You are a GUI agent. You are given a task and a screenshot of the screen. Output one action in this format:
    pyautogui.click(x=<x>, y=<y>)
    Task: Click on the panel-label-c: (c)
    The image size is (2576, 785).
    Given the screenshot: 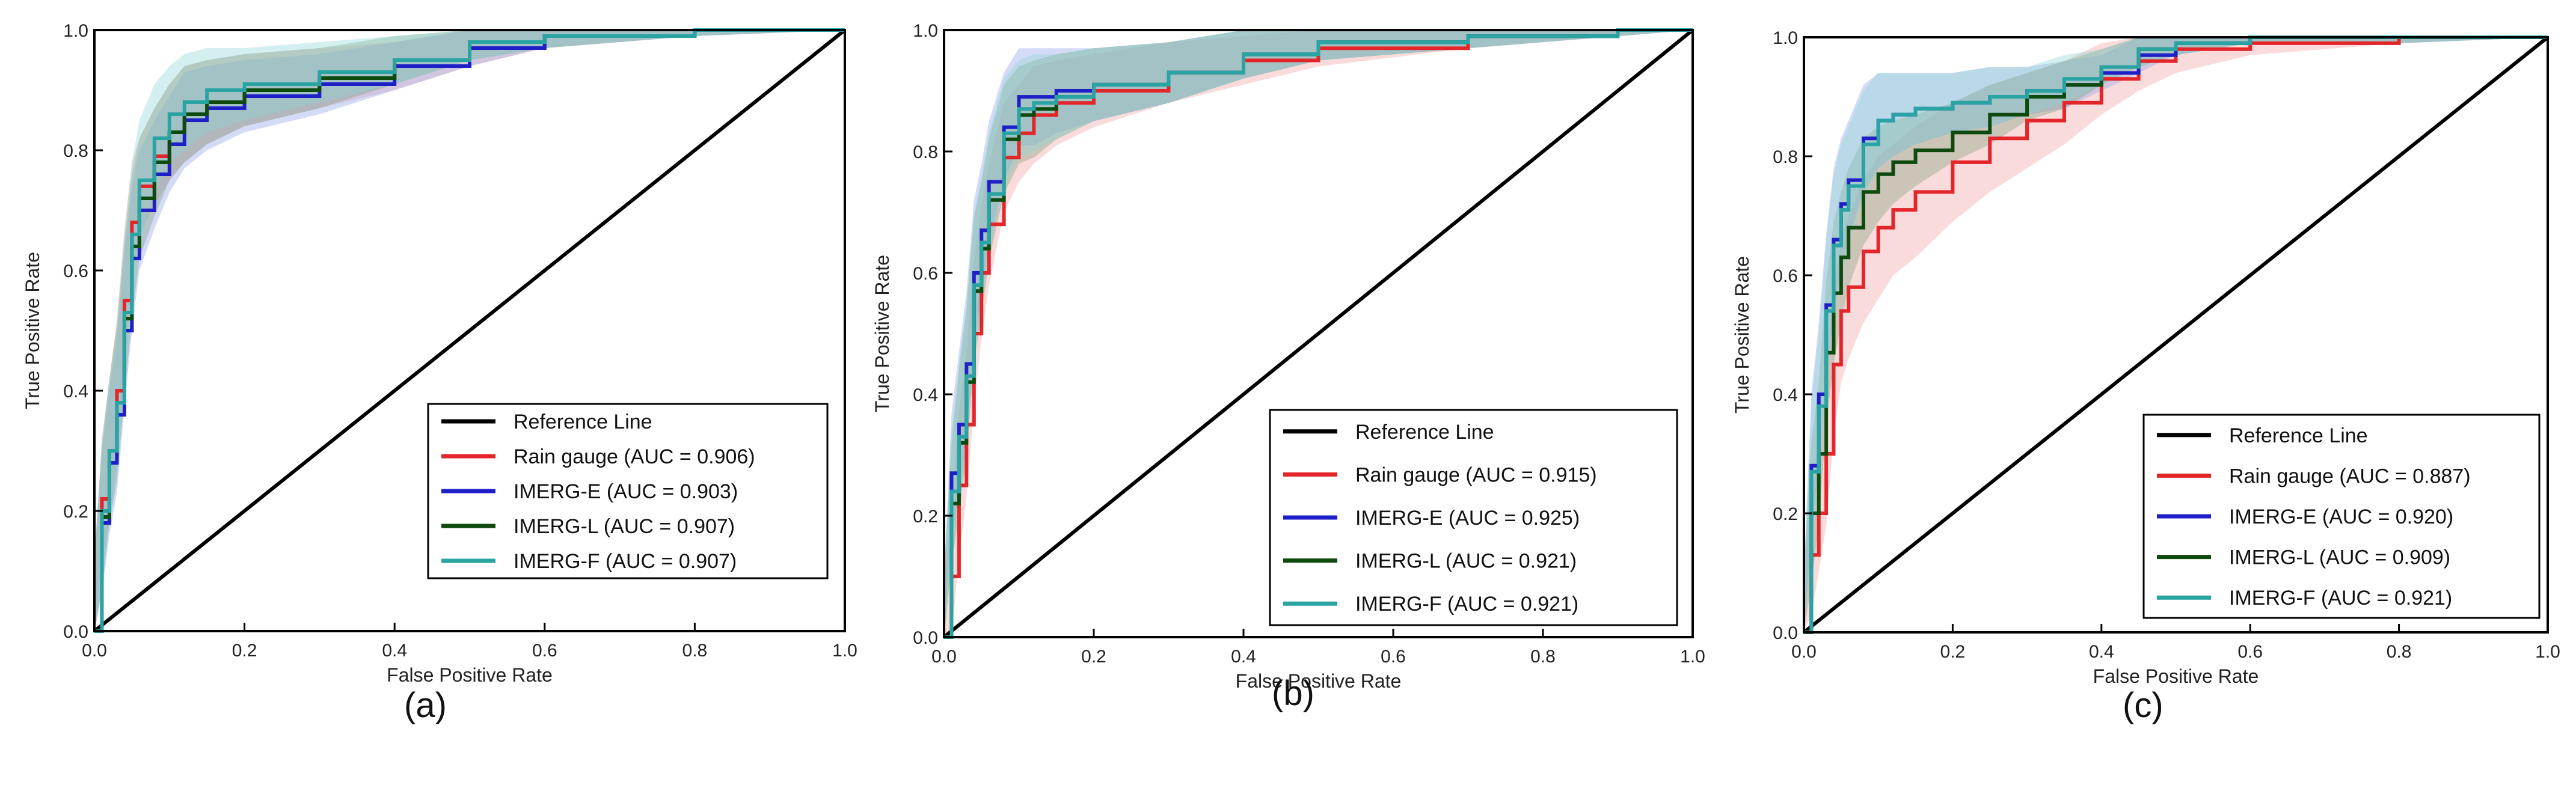 What is the action you would take?
    pyautogui.click(x=2143, y=705)
    